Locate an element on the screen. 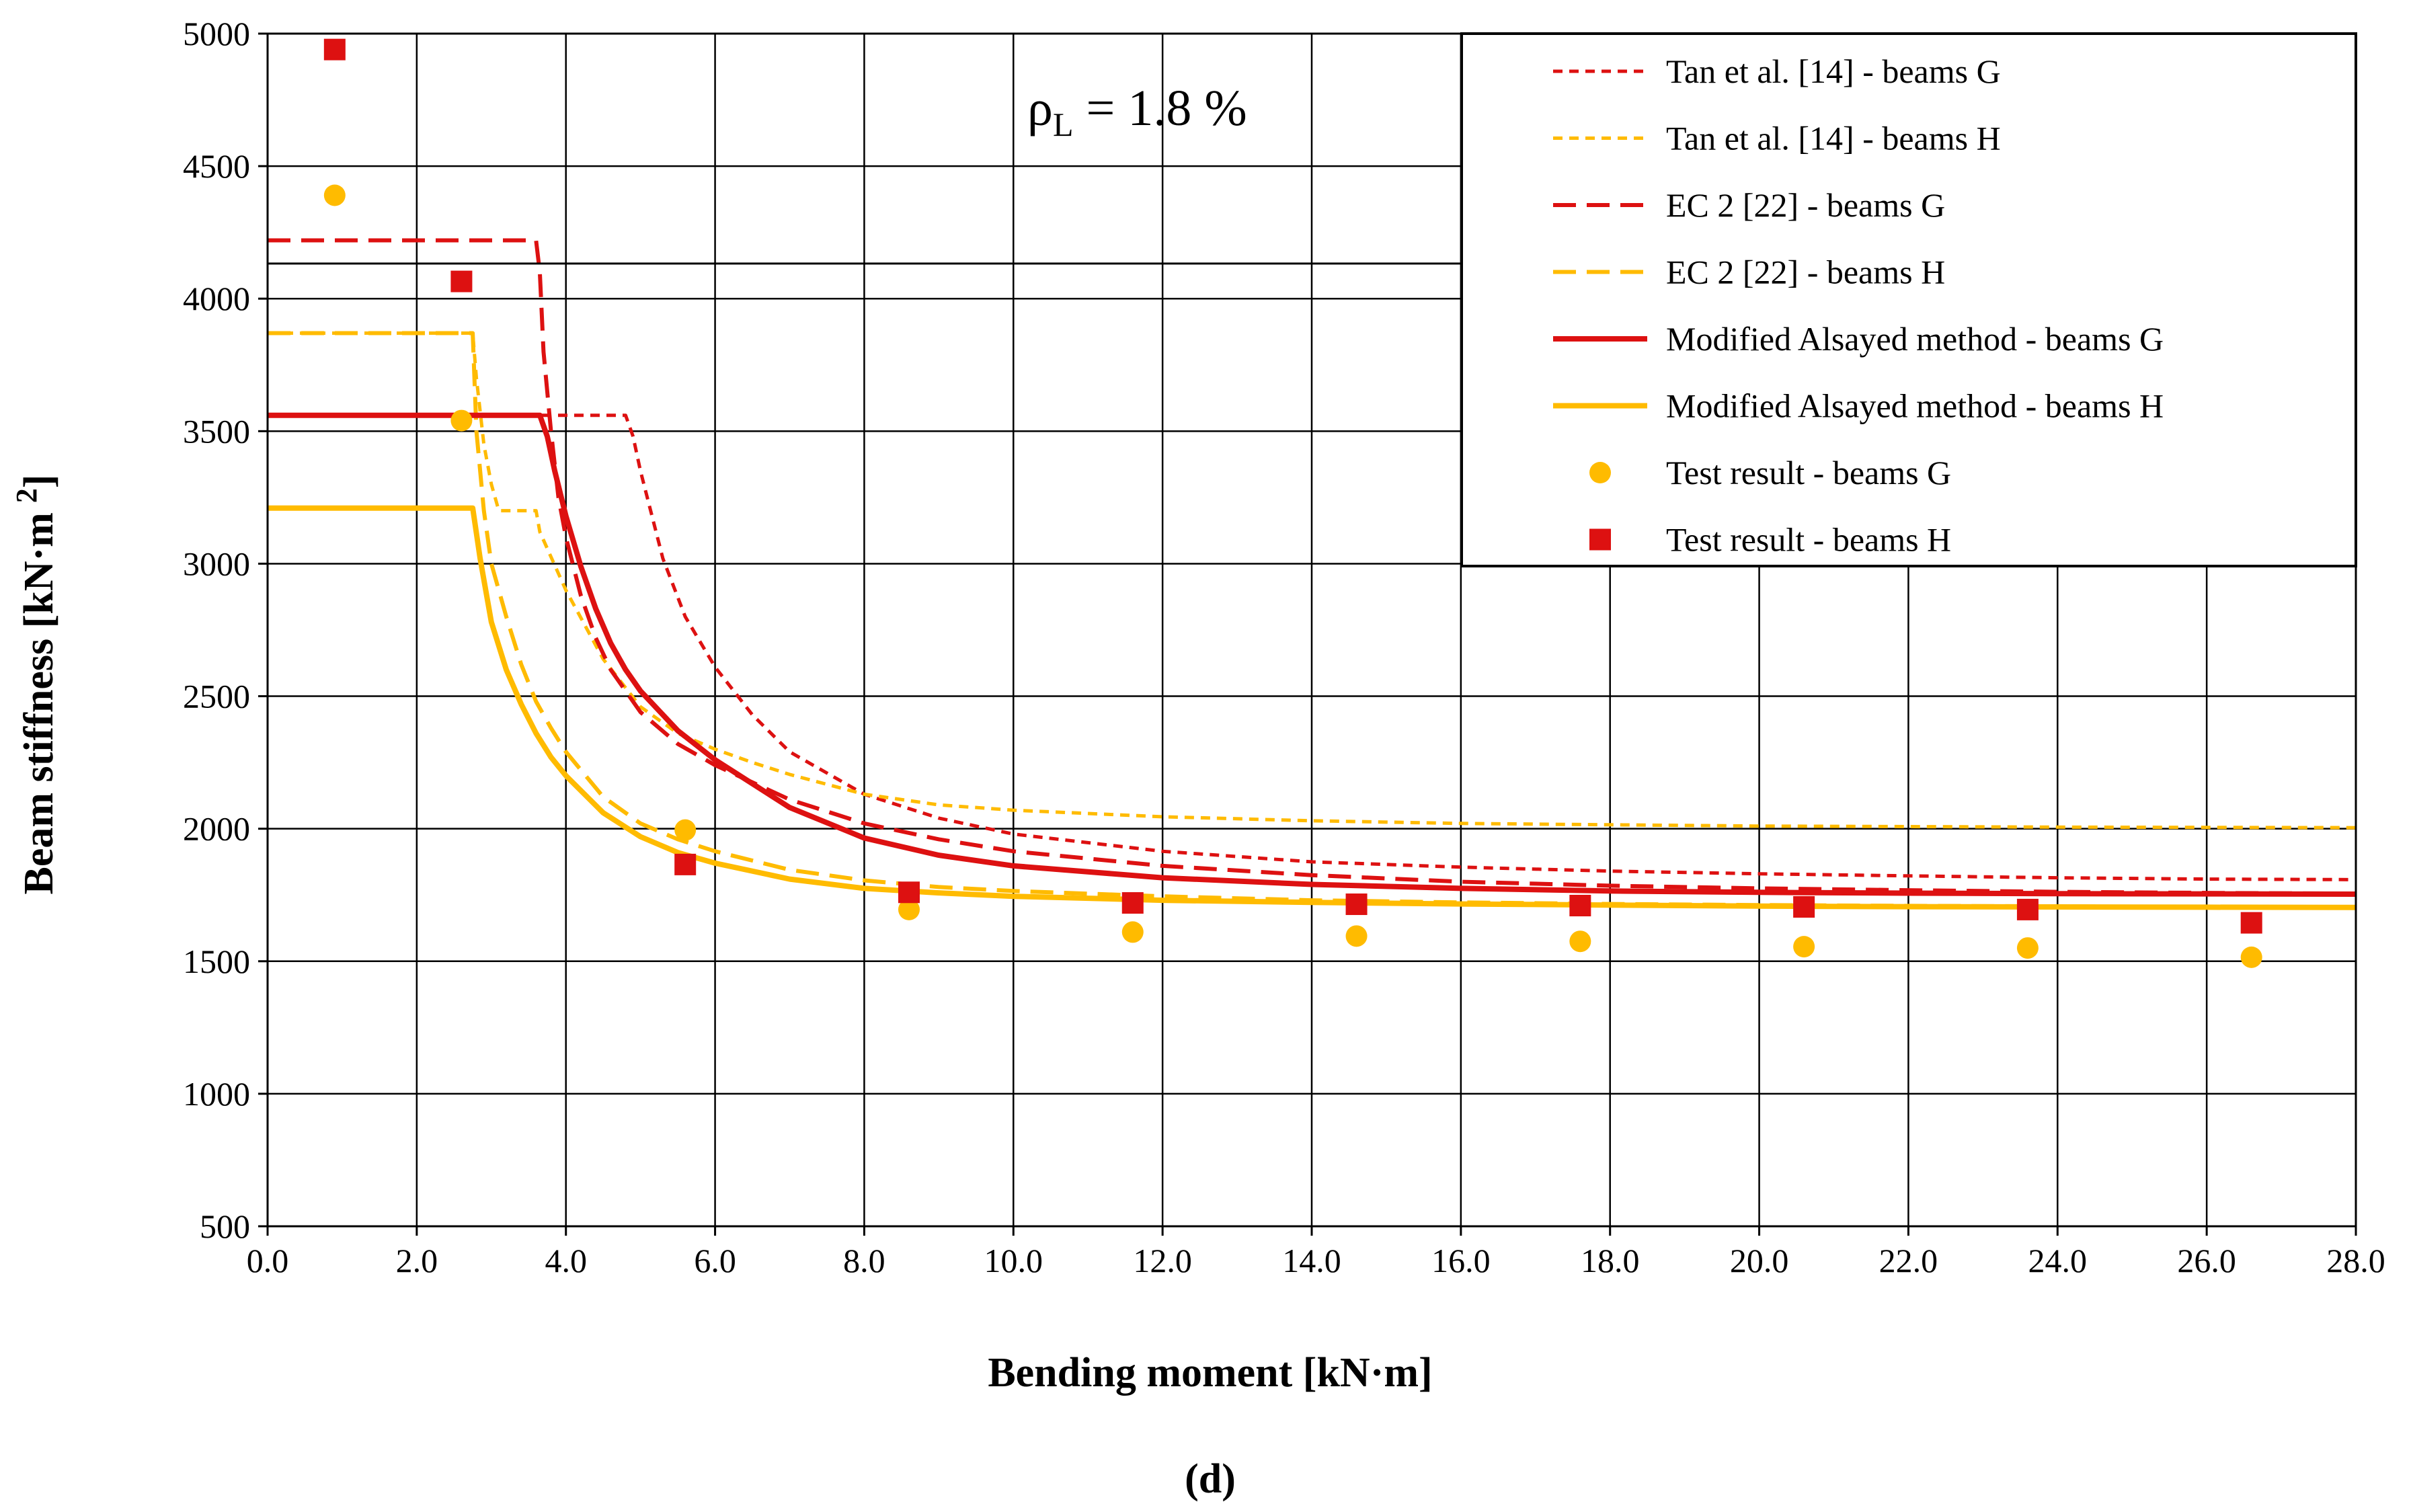 The width and height of the screenshot is (2411, 1512). y-tick-label: 3000 is located at coordinates (216, 563).